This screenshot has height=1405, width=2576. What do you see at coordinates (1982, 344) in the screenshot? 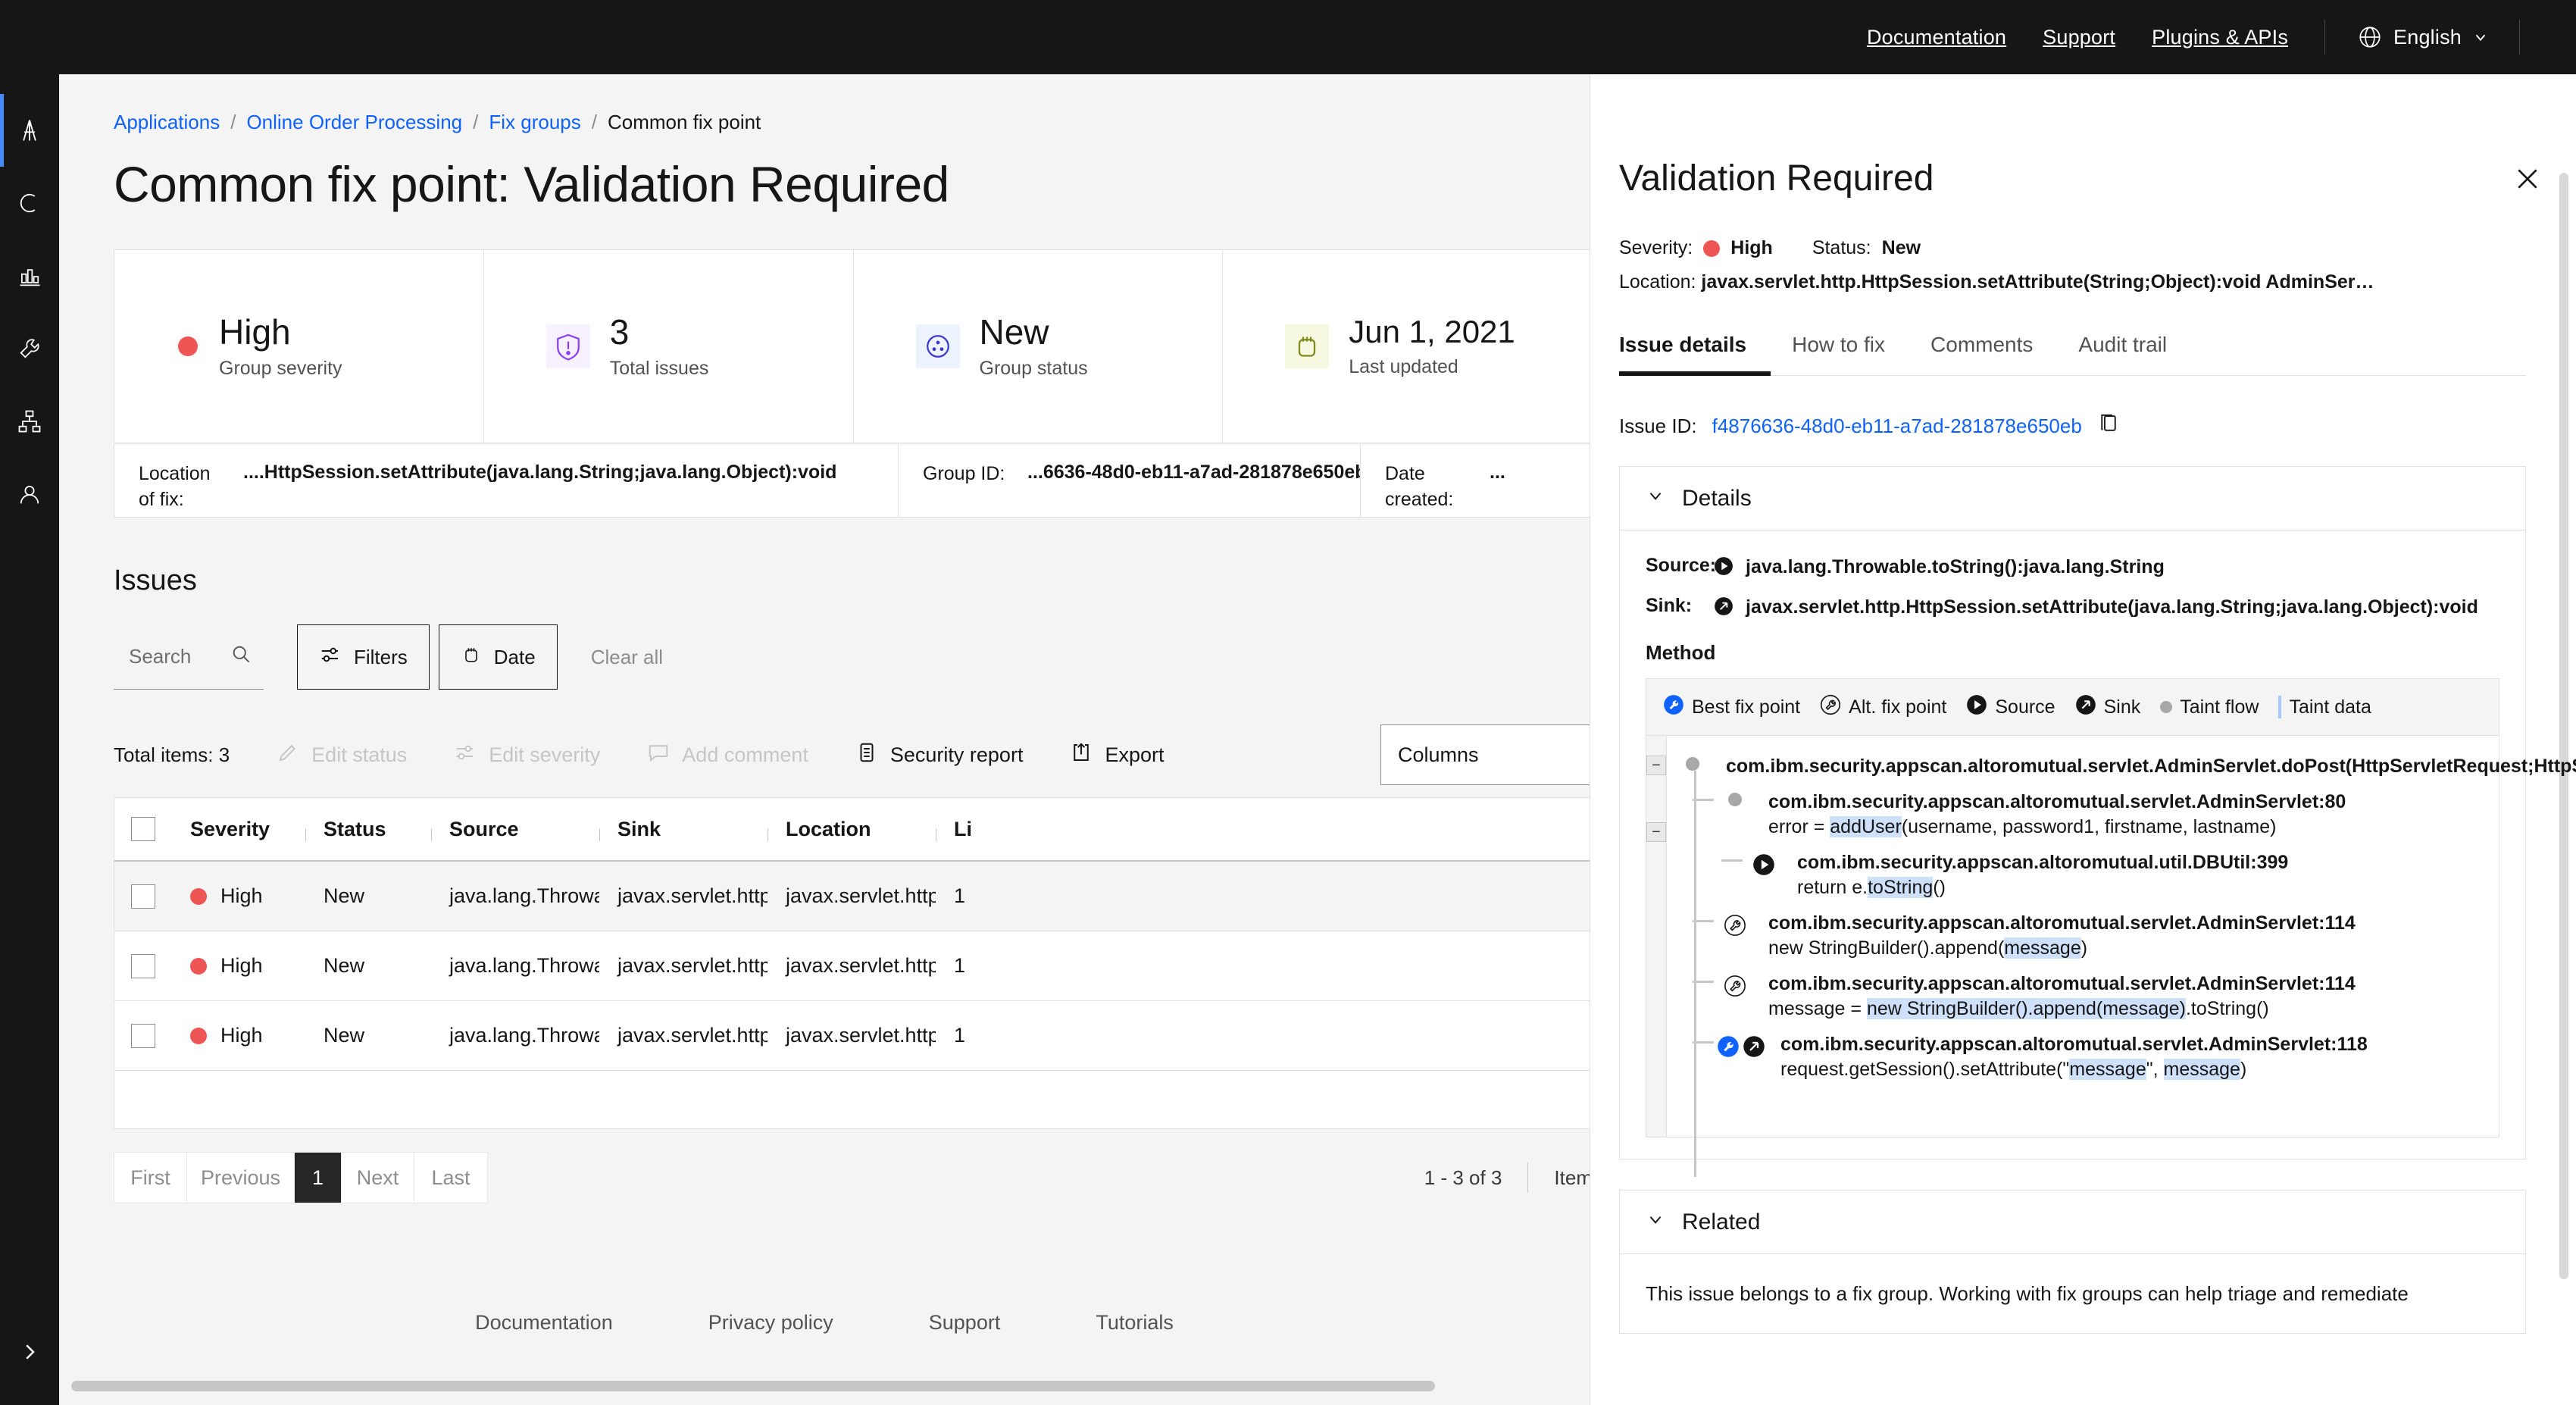
I see `tab-comments: Comments` at bounding box center [1982, 344].